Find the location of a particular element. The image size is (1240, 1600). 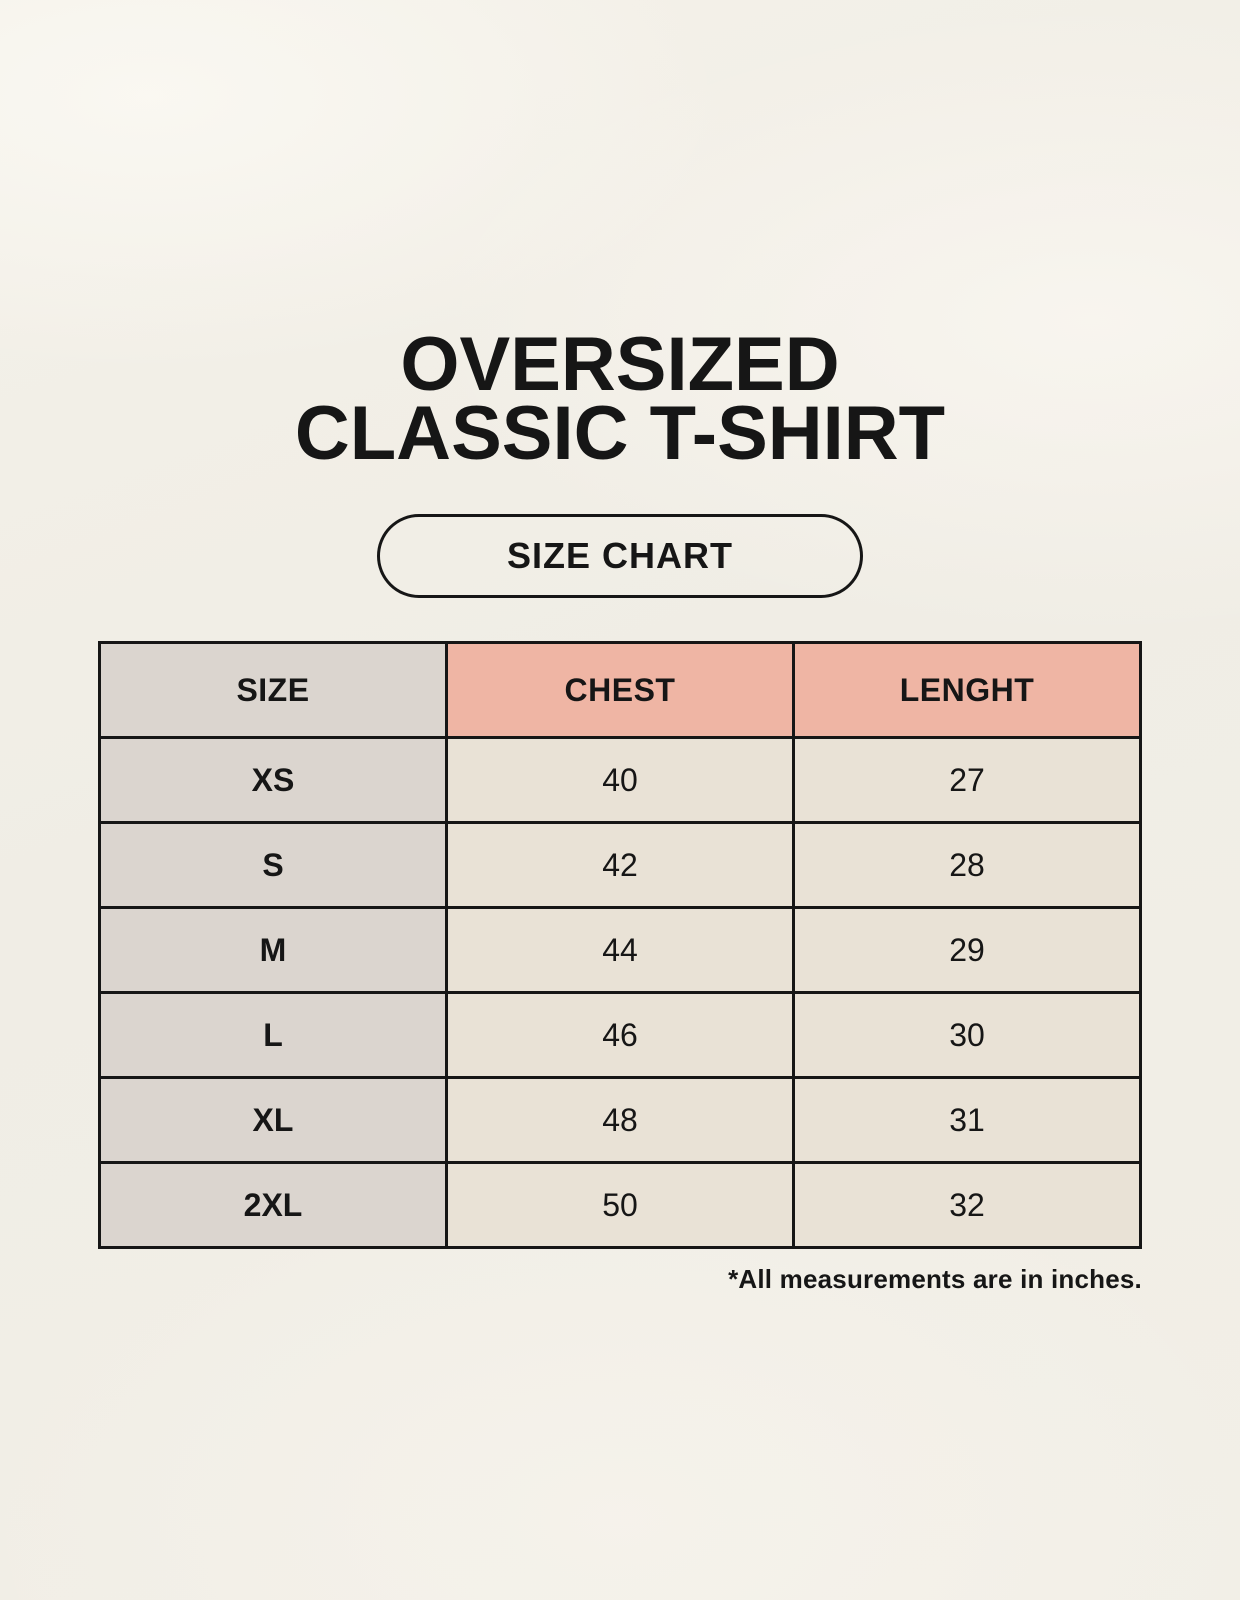

header-cell-lenght: LENGHT is located at coordinates (967, 690).